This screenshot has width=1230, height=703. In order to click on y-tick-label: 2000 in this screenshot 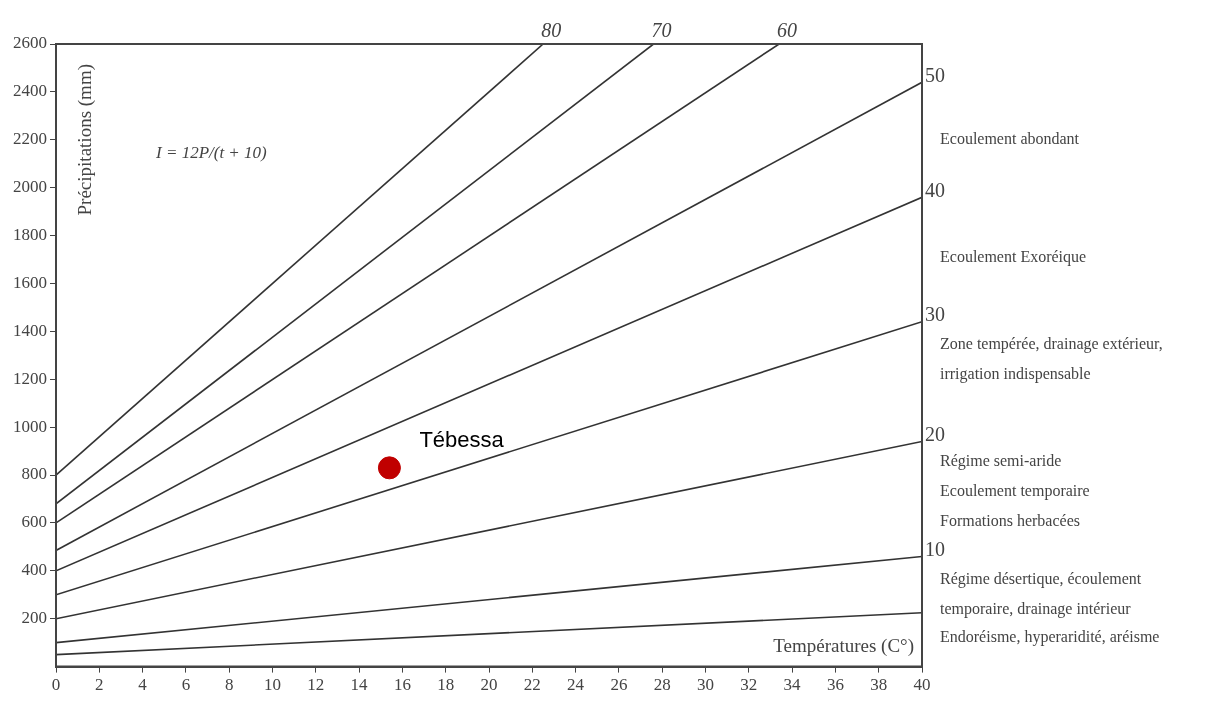, I will do `click(30, 187)`.